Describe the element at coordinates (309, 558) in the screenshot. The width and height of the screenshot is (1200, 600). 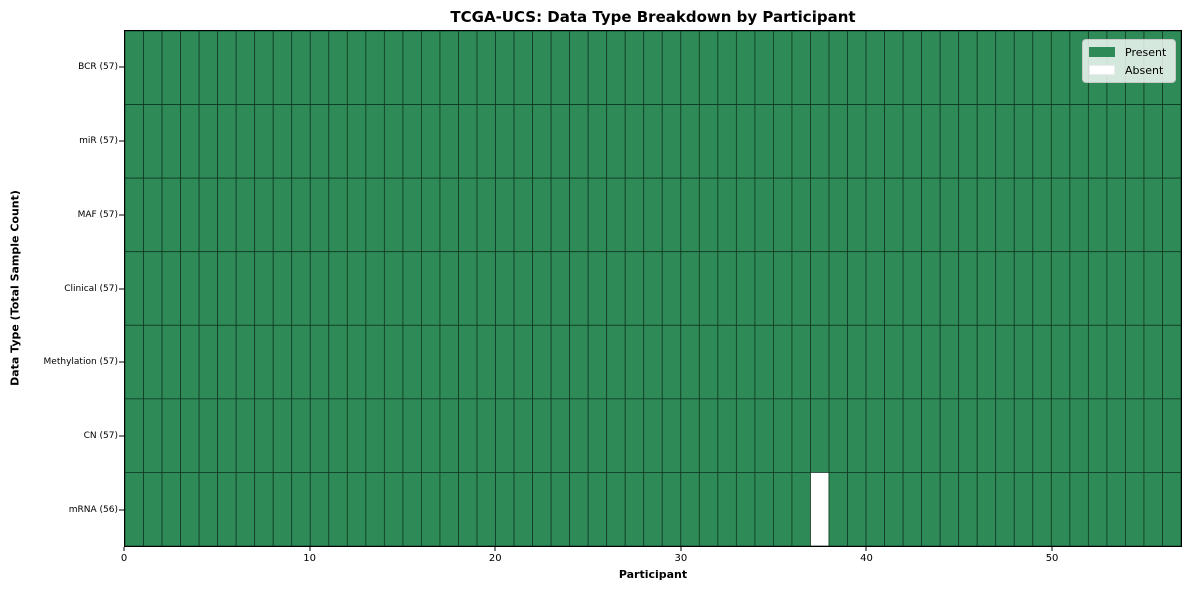
I see `x-tick-label: 10` at that location.